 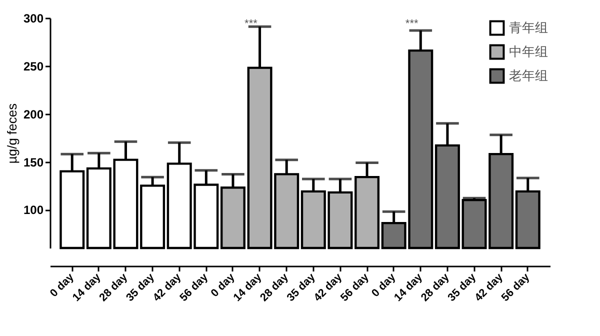 What do you see at coordinates (528, 28) in the screenshot?
I see `legend-label: 青年组` at bounding box center [528, 28].